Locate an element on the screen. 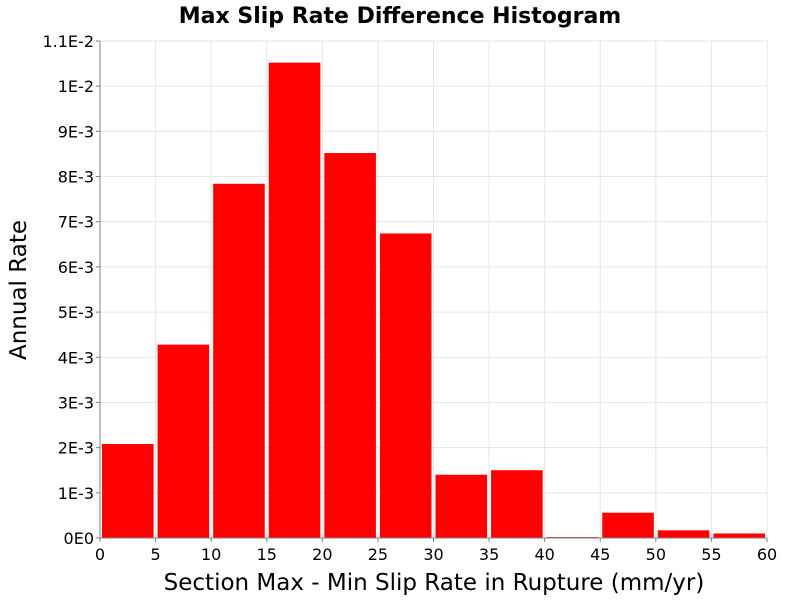 The height and width of the screenshot is (600, 800). y-tick-label: 1.1E-2 is located at coordinates (68, 41).